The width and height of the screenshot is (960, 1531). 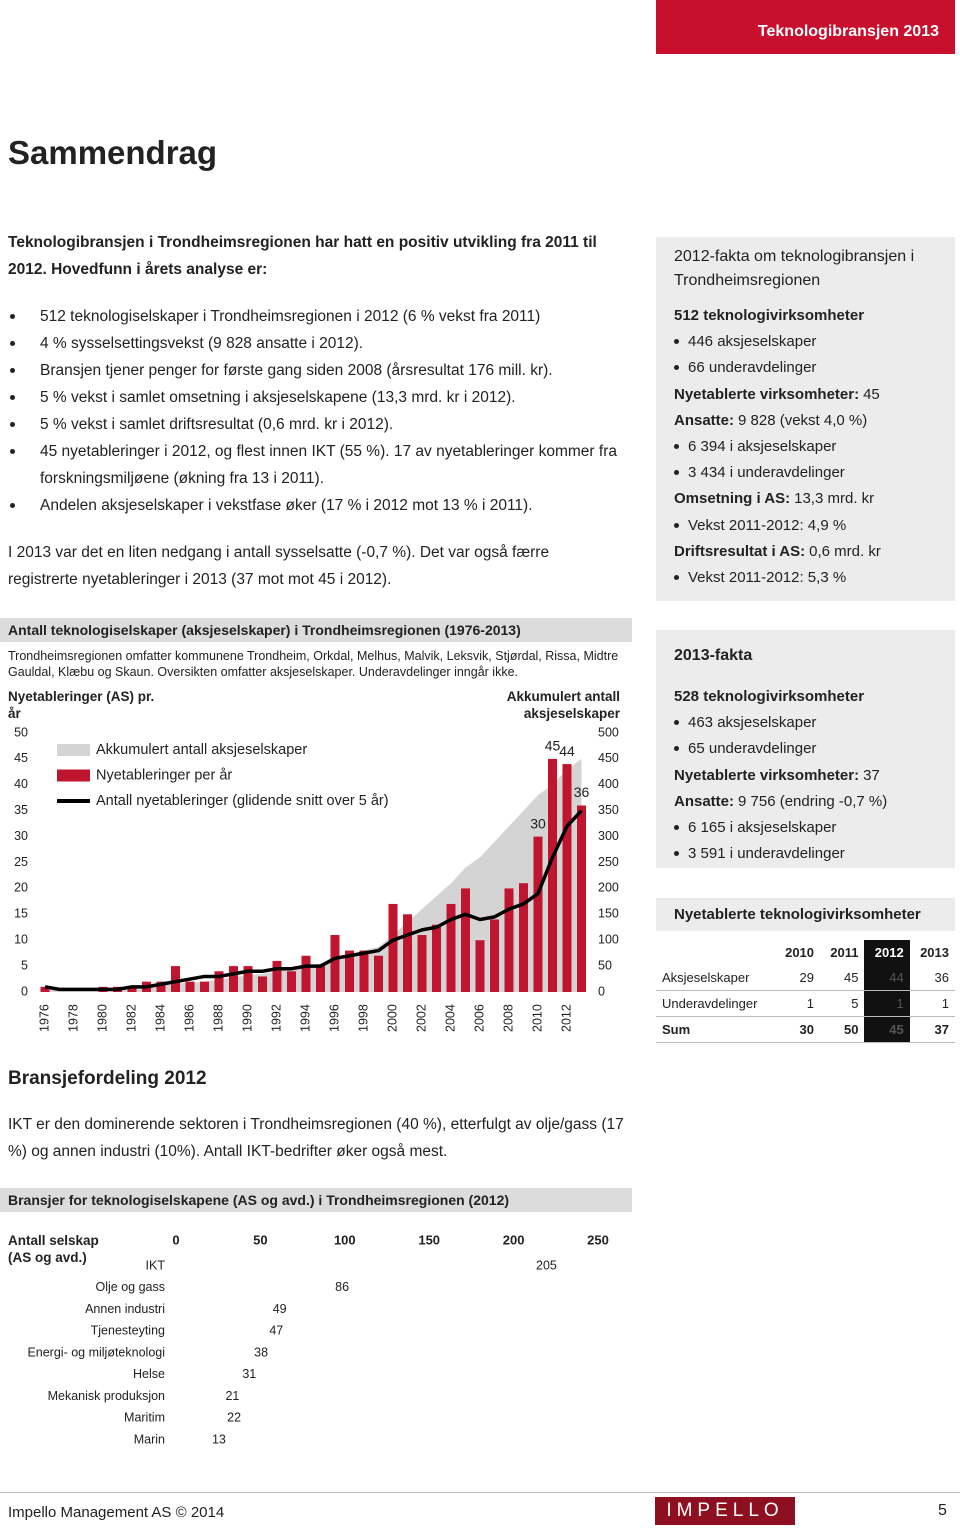 I want to click on value-label: 205, so click(x=546, y=1265).